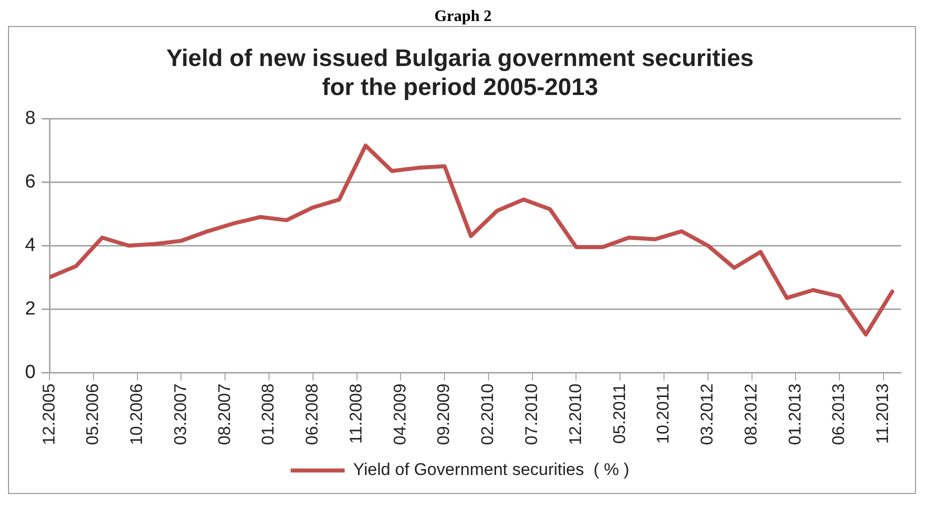 This screenshot has width=926, height=505. I want to click on x-tick-label: 12.2010, so click(575, 414).